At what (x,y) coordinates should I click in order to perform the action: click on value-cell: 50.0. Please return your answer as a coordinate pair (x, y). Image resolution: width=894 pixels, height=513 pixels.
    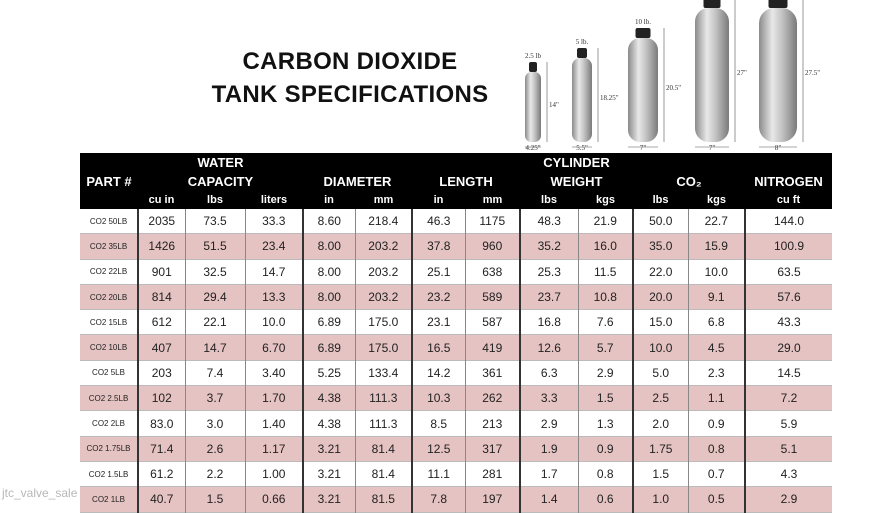
    Looking at the image, I should click on (660, 221).